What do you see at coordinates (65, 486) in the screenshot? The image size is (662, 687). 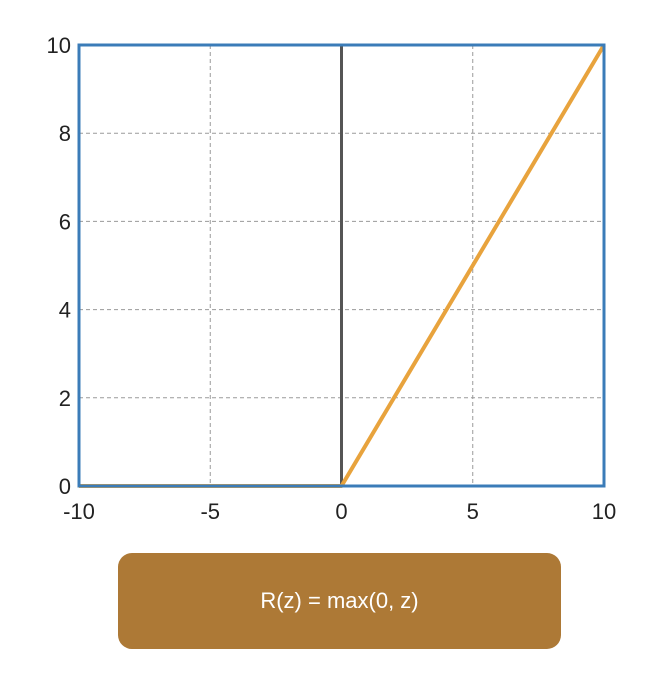 I see `y-tick-label: 0` at bounding box center [65, 486].